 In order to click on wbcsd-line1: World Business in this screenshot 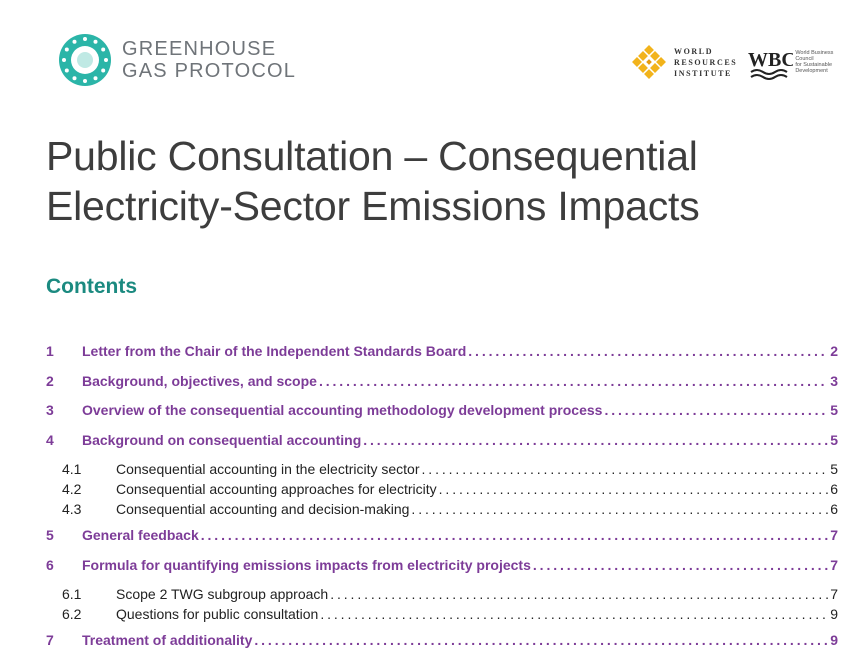, I will do `click(814, 53)`.